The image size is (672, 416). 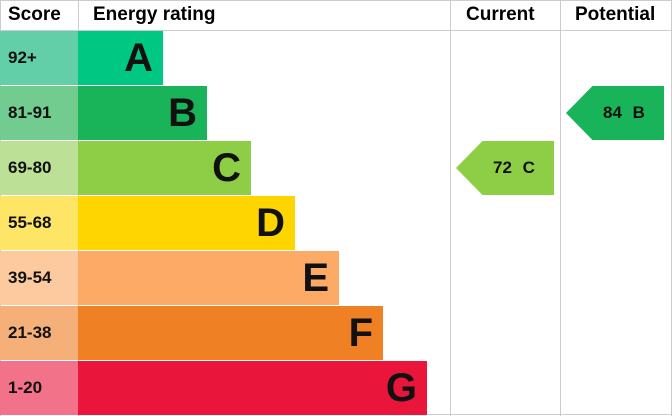 What do you see at coordinates (186, 223) in the screenshot?
I see `rating-bar-d: D` at bounding box center [186, 223].